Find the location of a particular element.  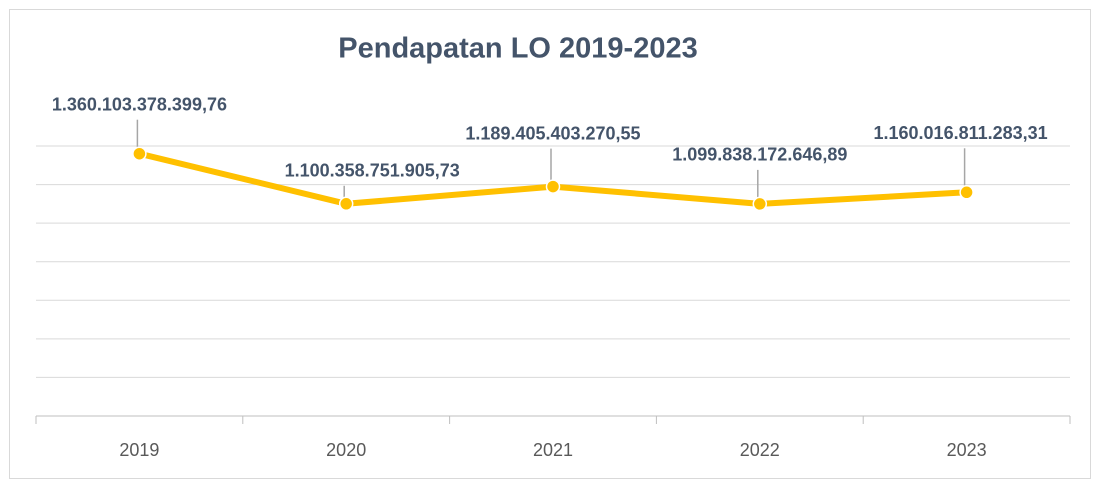

chart-title: Pendapatan LO 2019-2023 is located at coordinates (517, 49).